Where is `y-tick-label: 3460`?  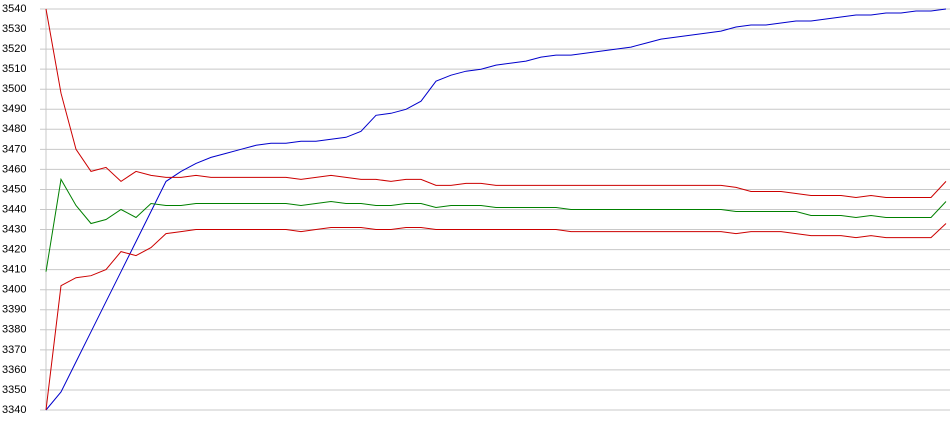 y-tick-label: 3460 is located at coordinates (14, 169).